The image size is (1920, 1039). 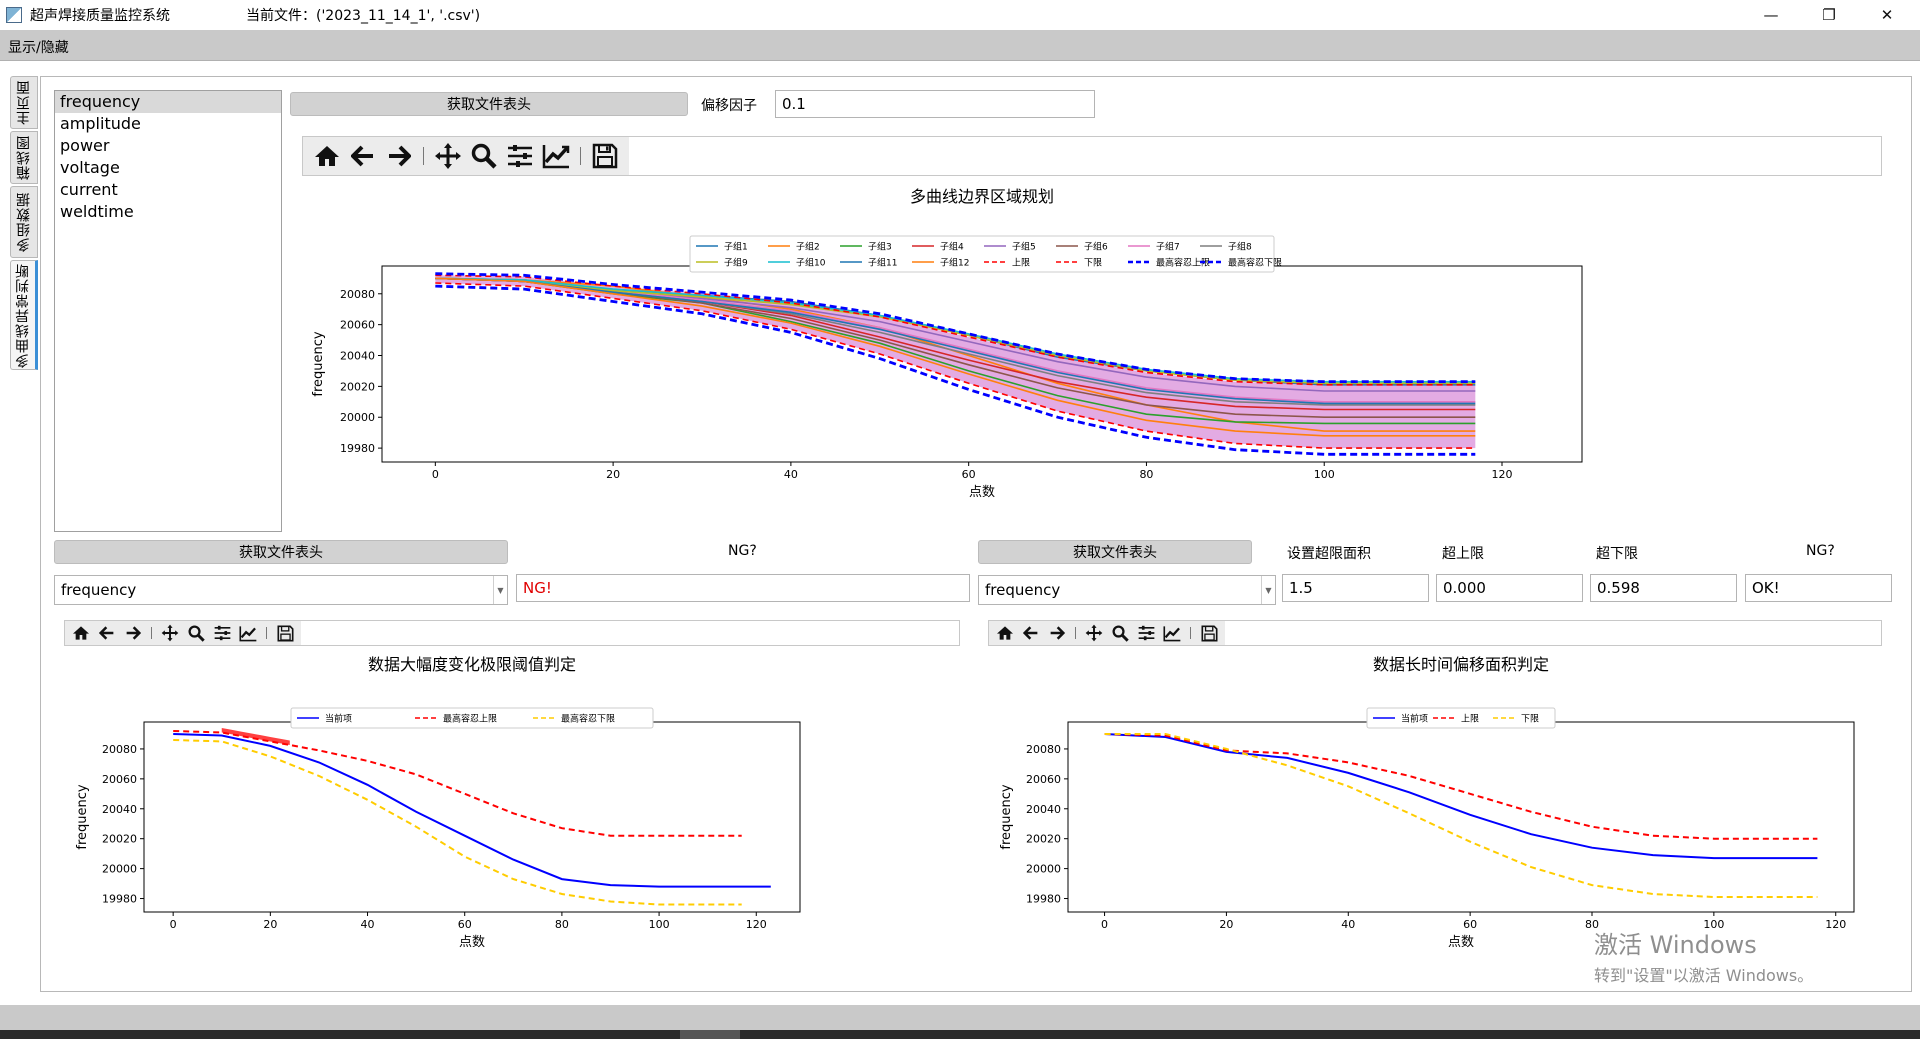 I want to click on area-limit-label: 设置超限面积, so click(x=1329, y=554).